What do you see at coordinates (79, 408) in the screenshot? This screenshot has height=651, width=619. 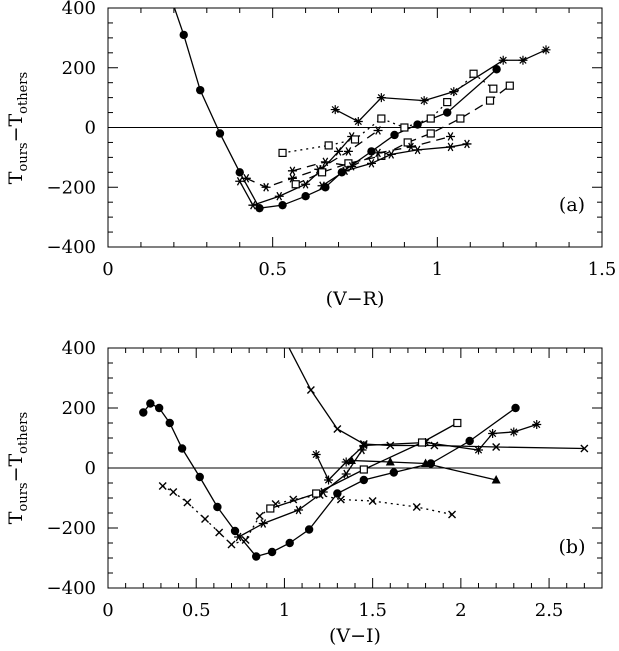 I see `y-tick-label: 200` at bounding box center [79, 408].